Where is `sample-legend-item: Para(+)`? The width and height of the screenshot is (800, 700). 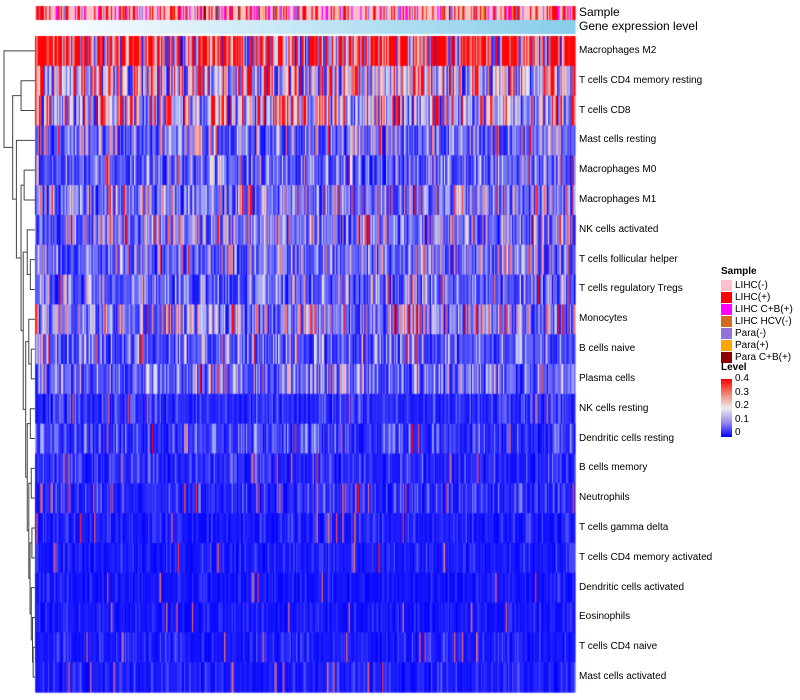
sample-legend-item: Para(+) is located at coordinates (757, 345).